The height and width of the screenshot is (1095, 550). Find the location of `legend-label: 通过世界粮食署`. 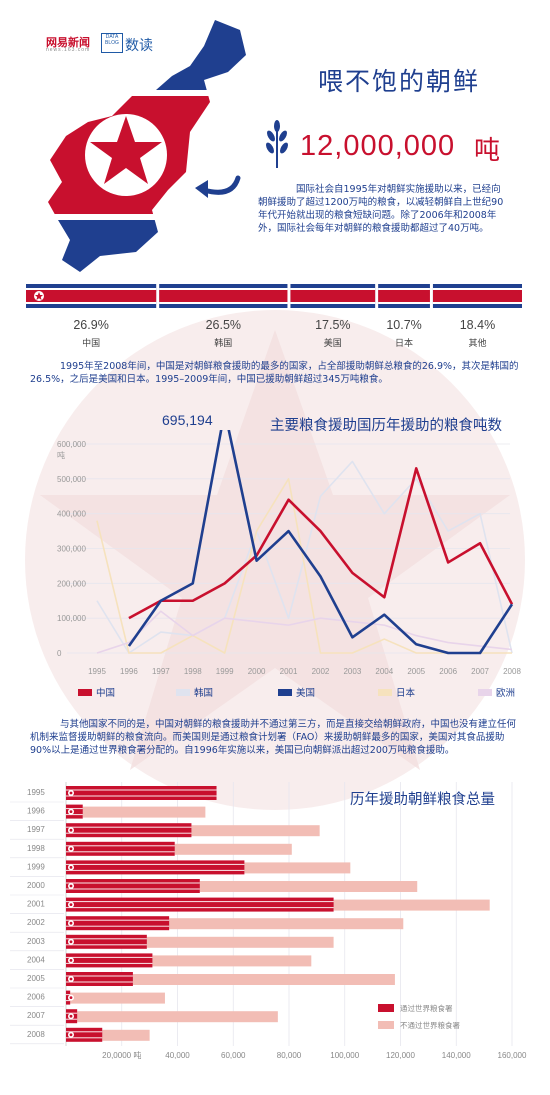

legend-label: 通过世界粮食署 is located at coordinates (426, 1008).